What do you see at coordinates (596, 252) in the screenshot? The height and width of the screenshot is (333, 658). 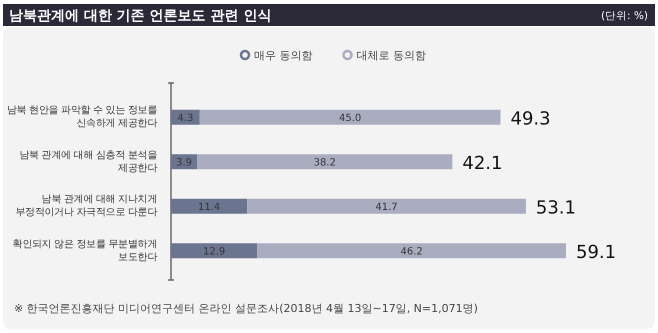 I see `total-label: 59.1` at bounding box center [596, 252].